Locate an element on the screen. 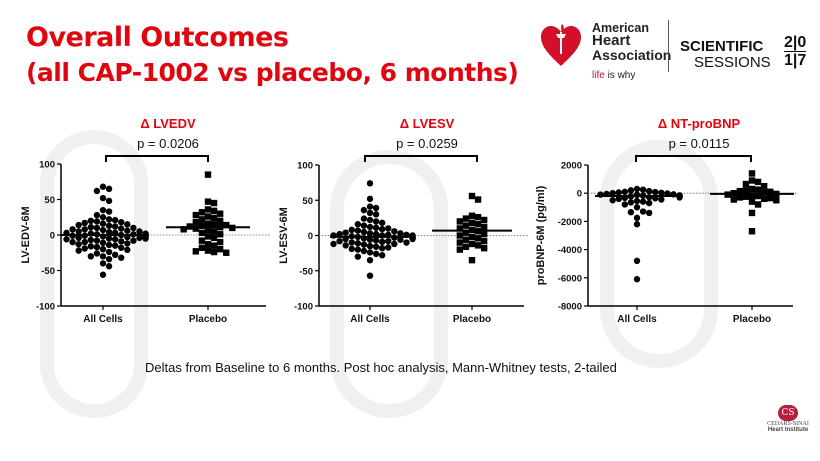 This screenshot has height=461, width=820. p-value-label: p = 0.0259 is located at coordinates (427, 143).